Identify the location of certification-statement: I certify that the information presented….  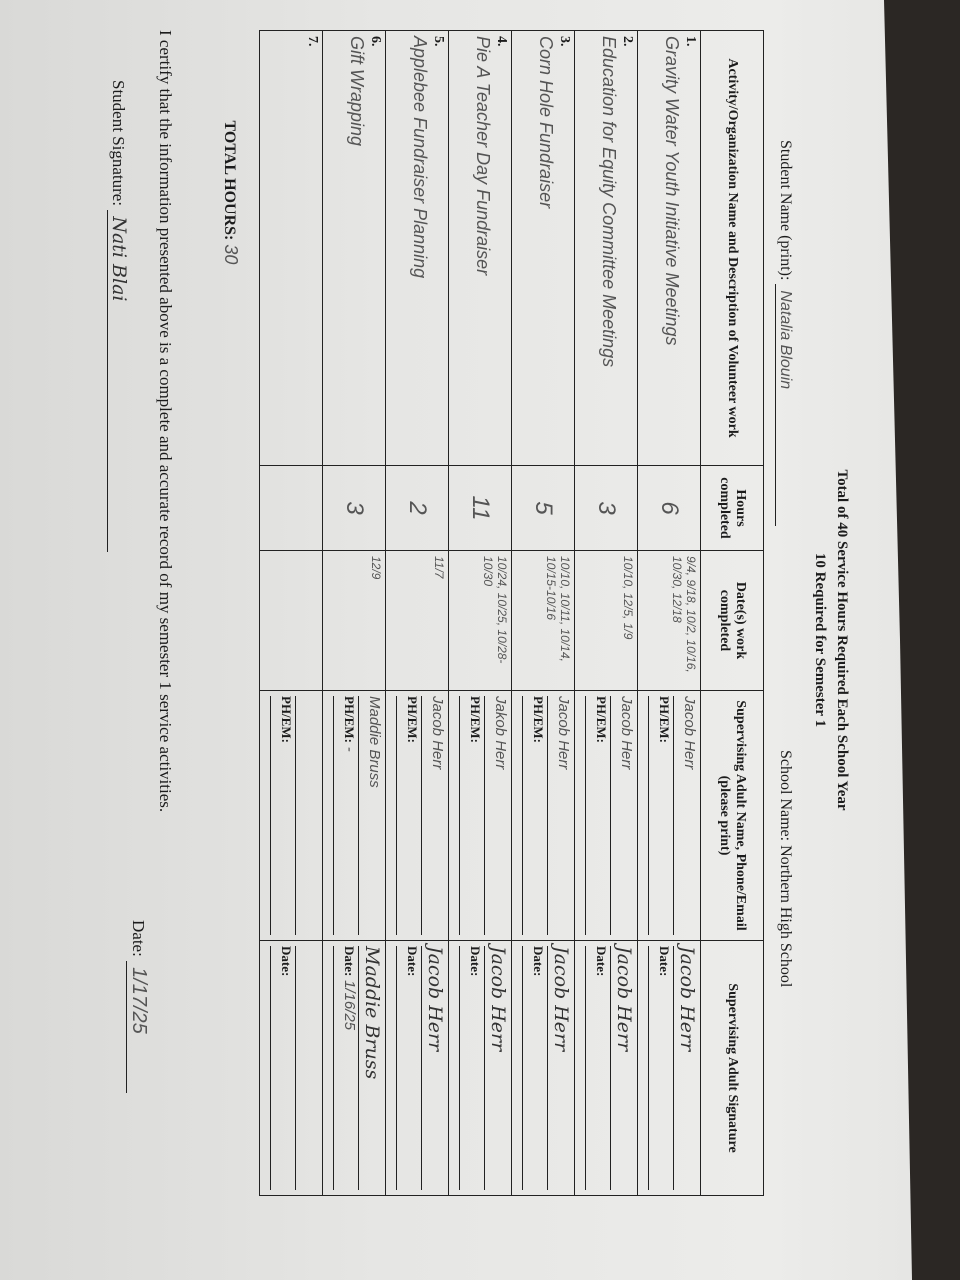
(165, 421).